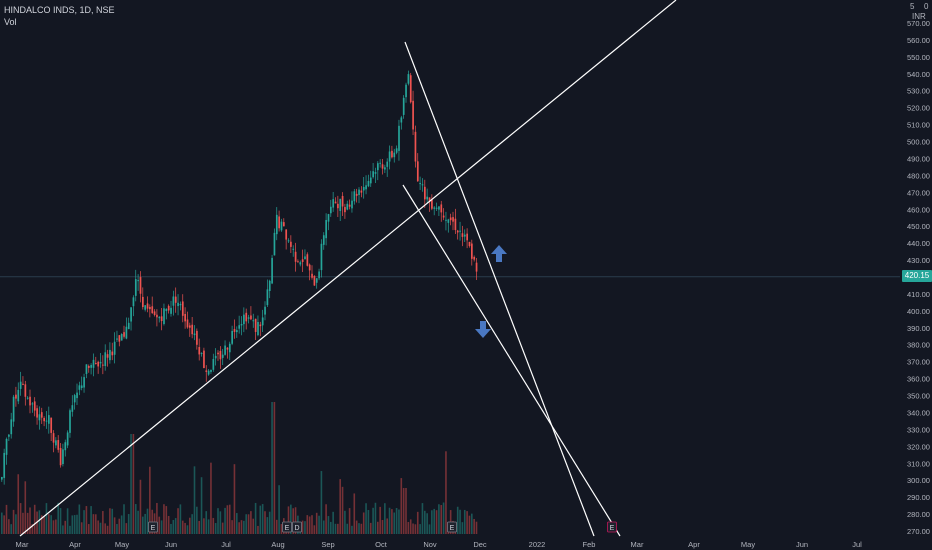  I want to click on event-marker-label: E, so click(452, 528).